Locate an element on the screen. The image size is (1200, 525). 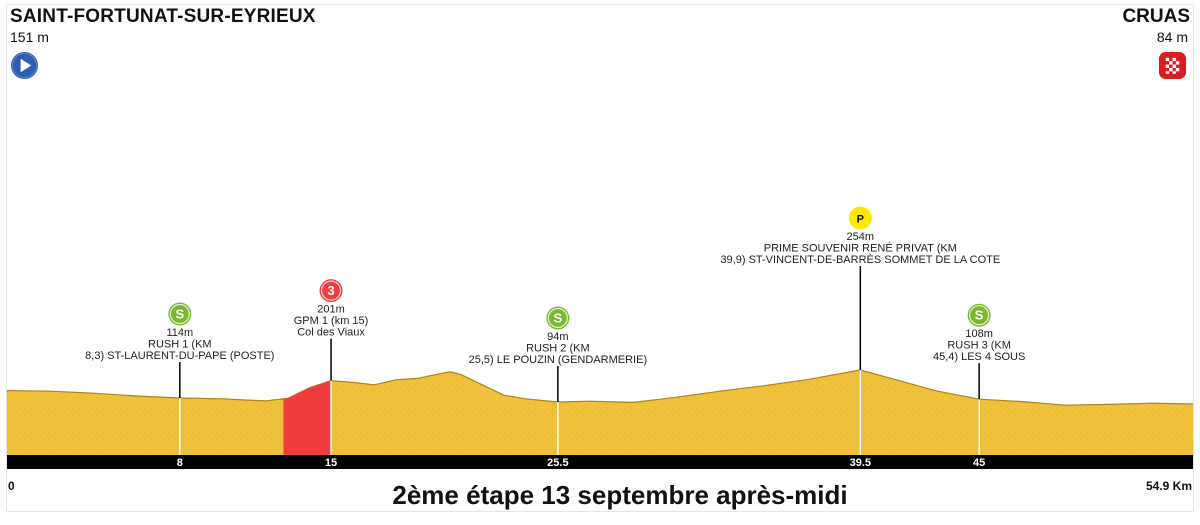
marker-altitude: 108m is located at coordinates (979, 334).